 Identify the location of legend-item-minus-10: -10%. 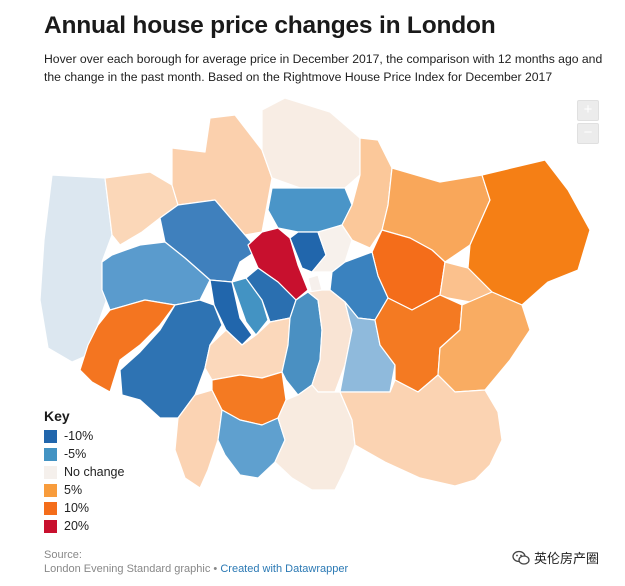
(114, 436).